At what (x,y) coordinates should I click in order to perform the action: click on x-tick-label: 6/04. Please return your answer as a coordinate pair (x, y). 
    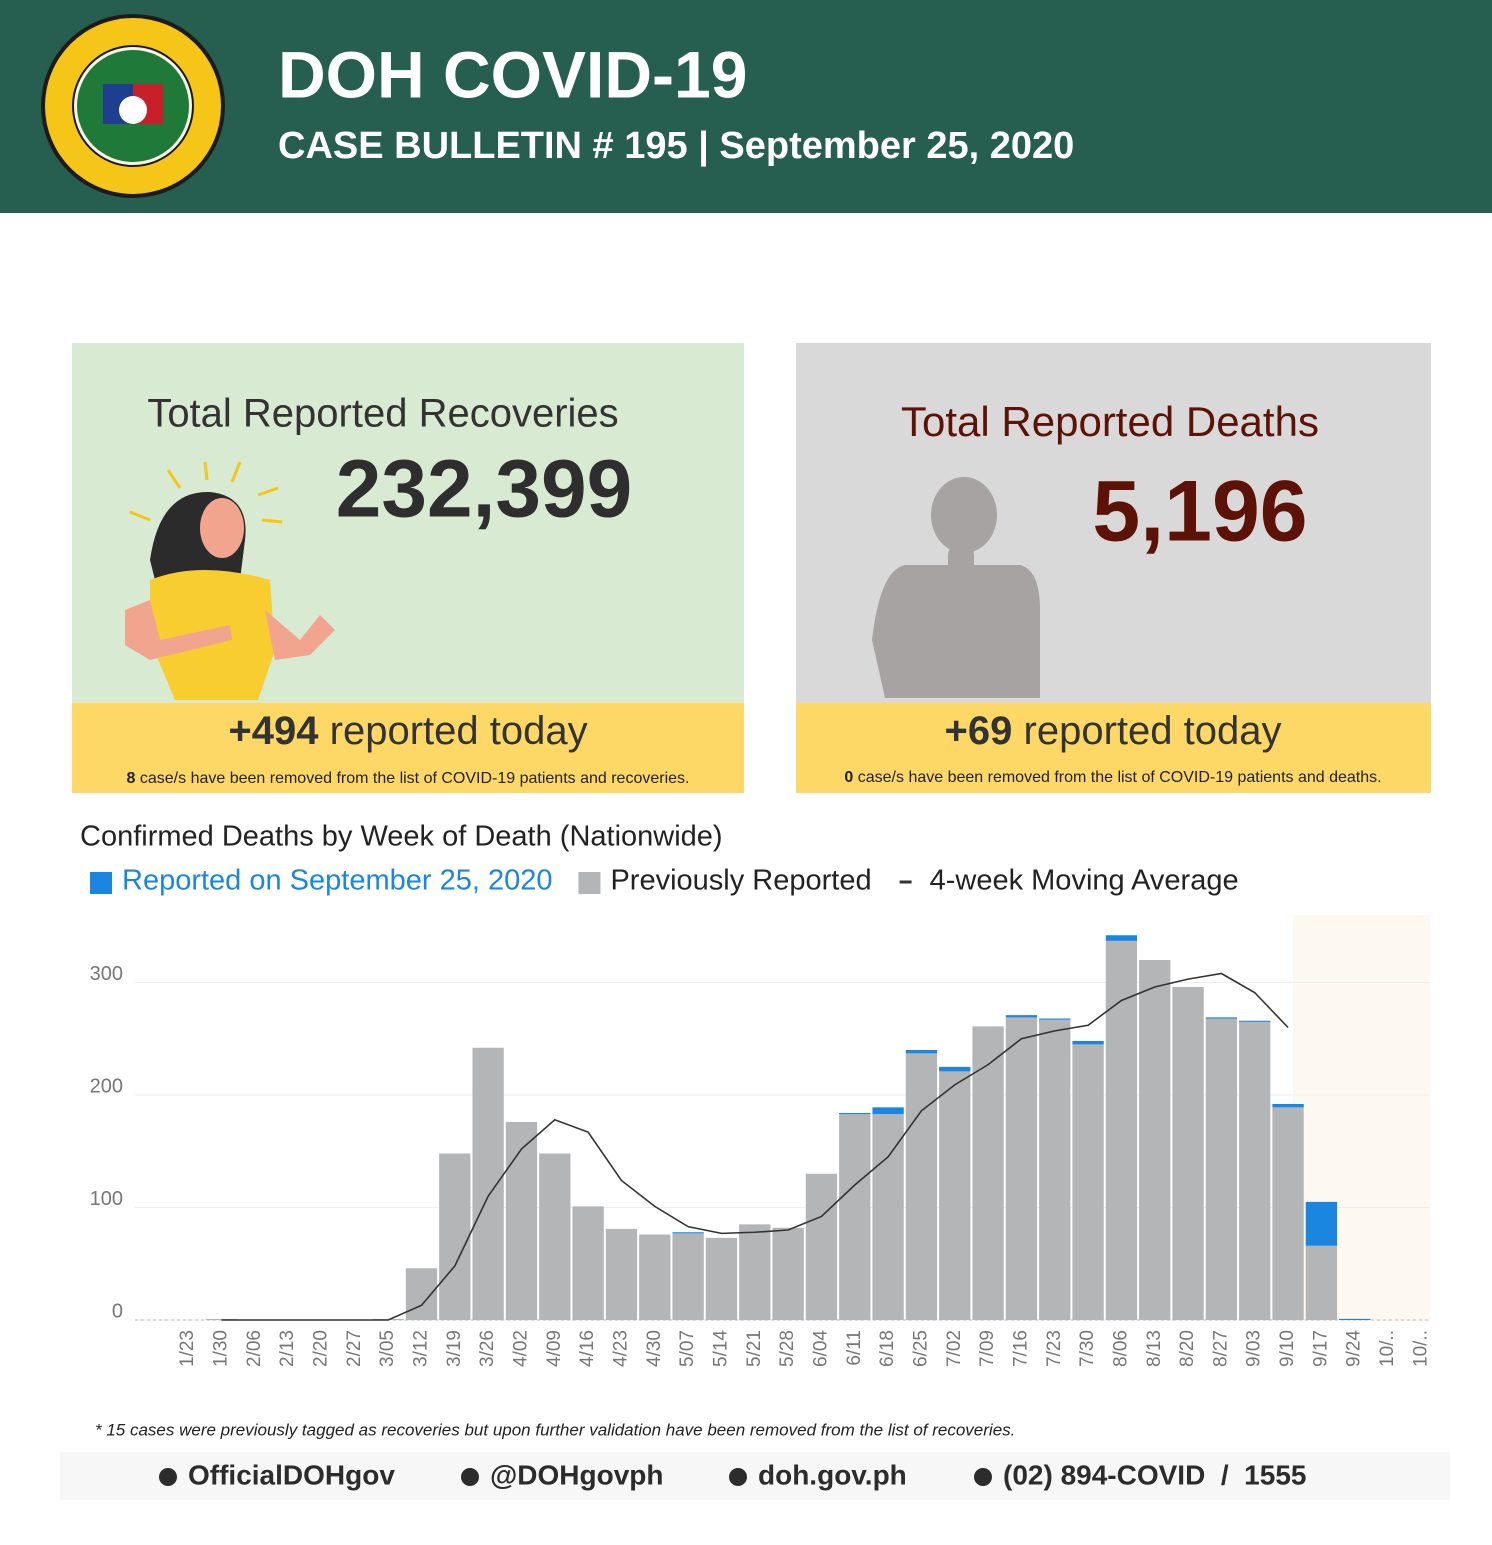
    Looking at the image, I should click on (820, 1348).